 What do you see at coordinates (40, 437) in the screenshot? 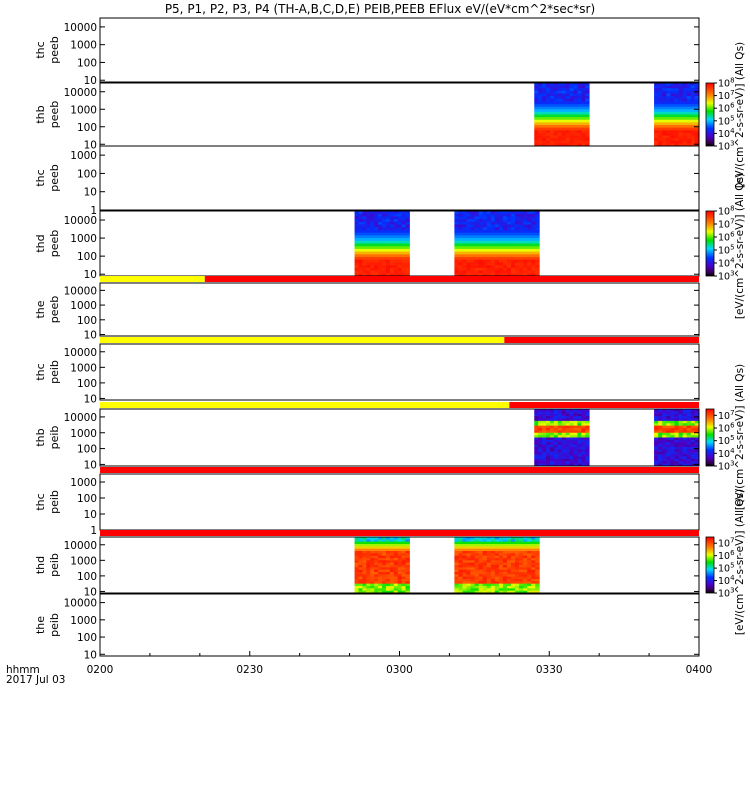
I see `panel-label-probe: thb` at bounding box center [40, 437].